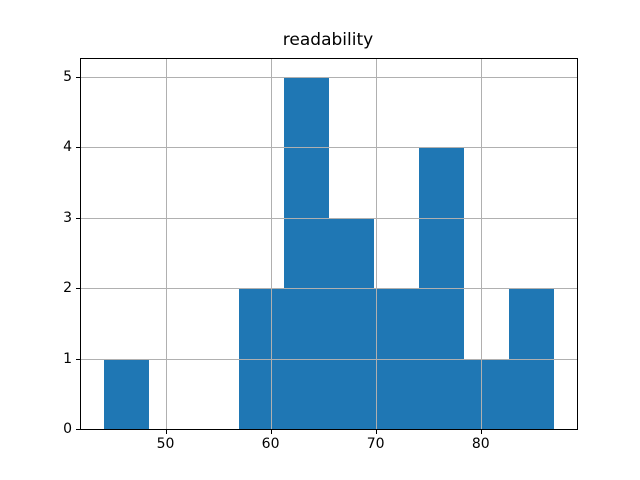  What do you see at coordinates (67, 147) in the screenshot?
I see `y-tick-label: 4` at bounding box center [67, 147].